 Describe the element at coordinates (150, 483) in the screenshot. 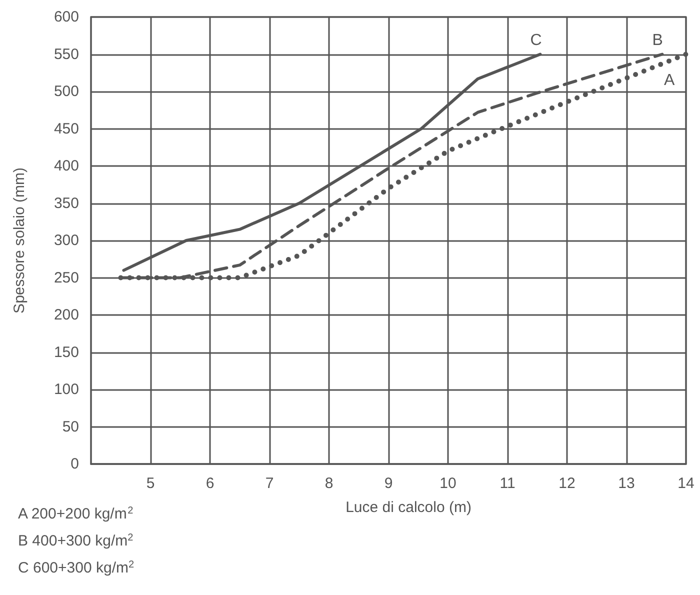

I see `x-tick-label: 5` at that location.